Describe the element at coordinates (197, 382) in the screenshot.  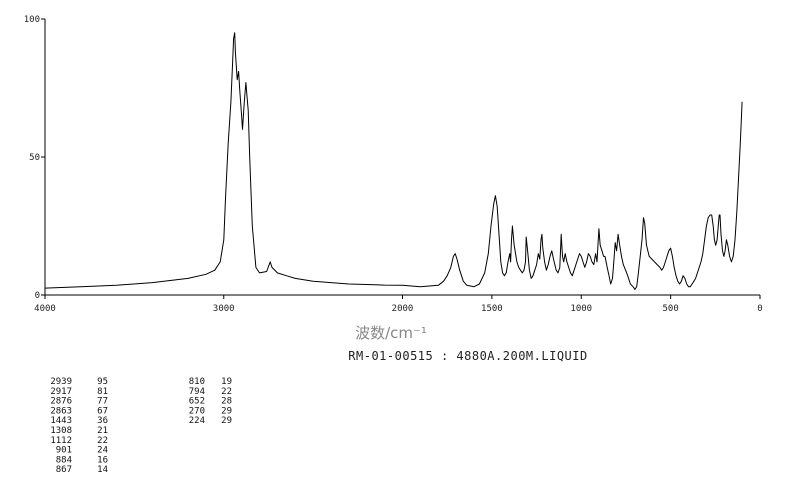
I see `peak-wavenumber: 810` at that location.